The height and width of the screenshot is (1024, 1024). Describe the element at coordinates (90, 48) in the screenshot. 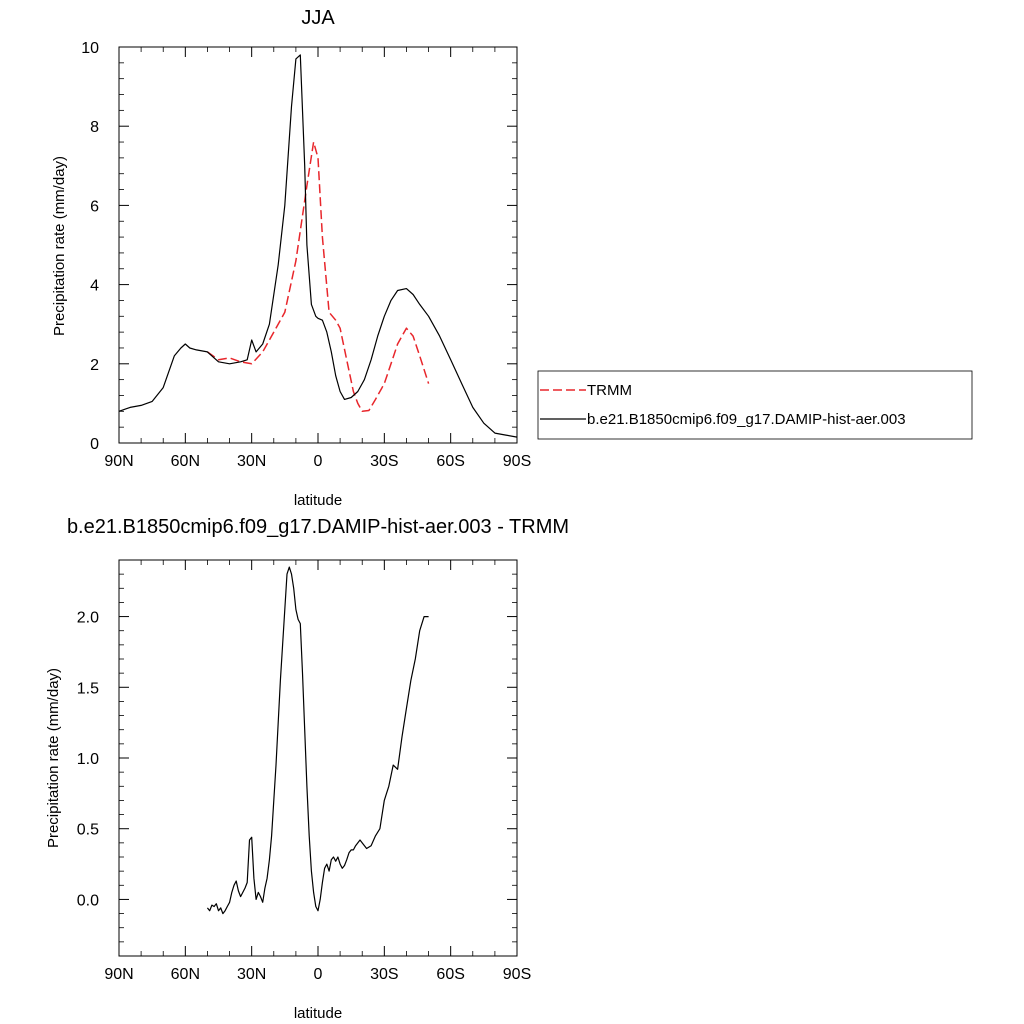

I see `y-tick-label: 10` at that location.